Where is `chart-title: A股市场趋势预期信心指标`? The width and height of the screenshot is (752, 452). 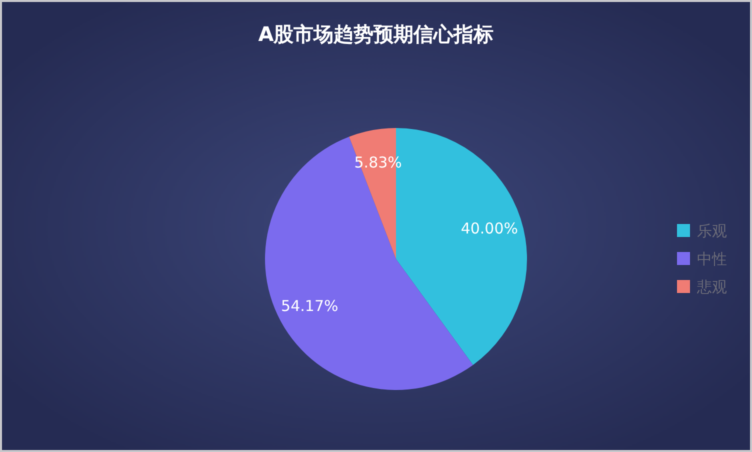 chart-title: A股市场趋势预期信心指标 is located at coordinates (376, 34).